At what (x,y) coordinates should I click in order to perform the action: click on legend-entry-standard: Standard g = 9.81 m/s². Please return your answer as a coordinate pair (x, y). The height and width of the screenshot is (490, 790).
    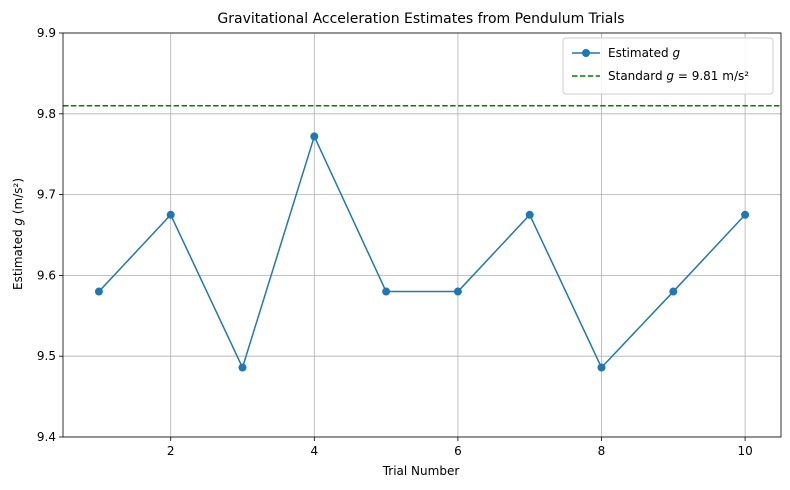
    Looking at the image, I should click on (678, 76).